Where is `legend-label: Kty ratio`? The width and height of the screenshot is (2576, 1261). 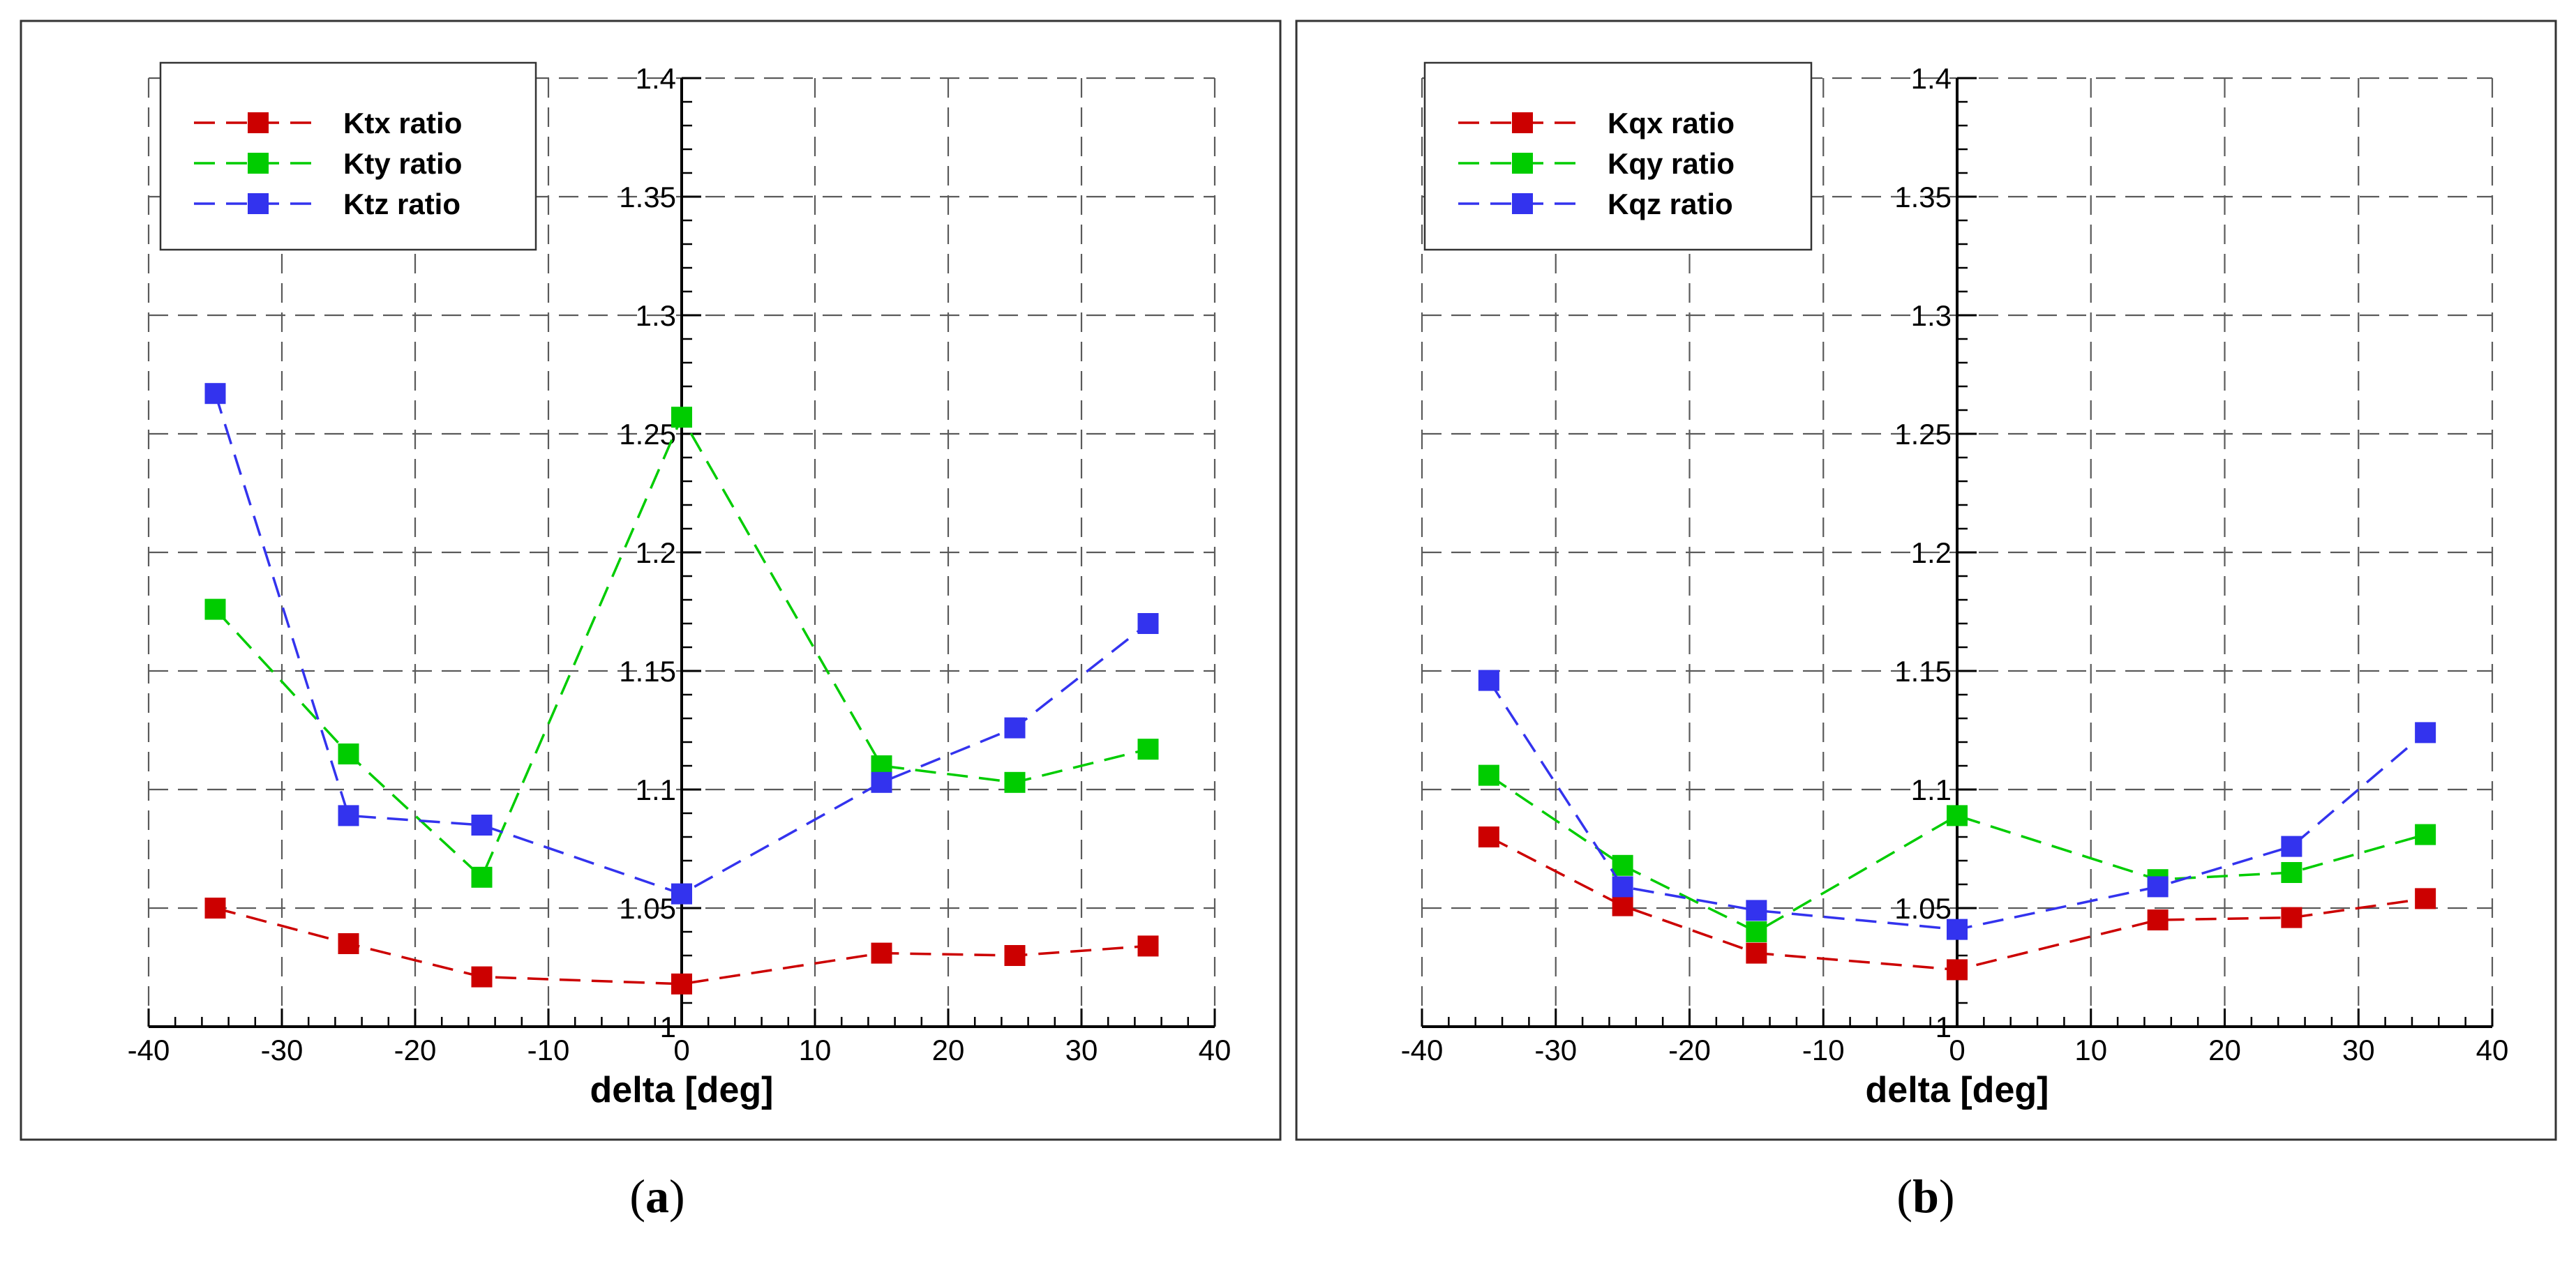 legend-label: Kty ratio is located at coordinates (402, 163).